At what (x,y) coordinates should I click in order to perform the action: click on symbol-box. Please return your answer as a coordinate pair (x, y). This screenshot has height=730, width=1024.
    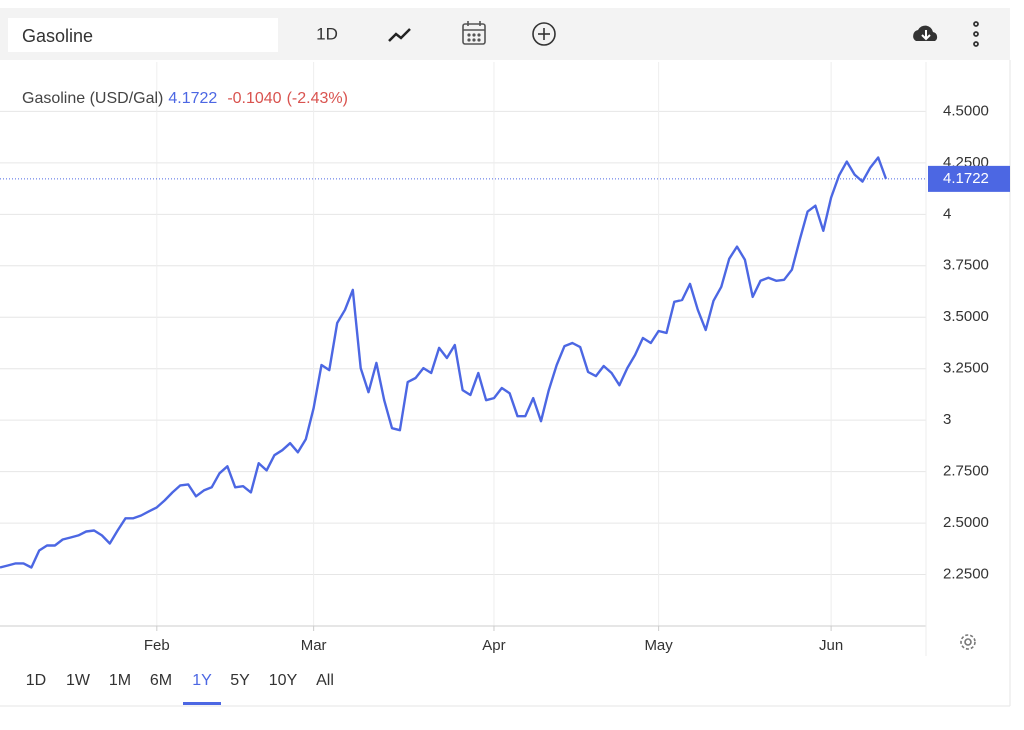
    Looking at the image, I should click on (143, 35).